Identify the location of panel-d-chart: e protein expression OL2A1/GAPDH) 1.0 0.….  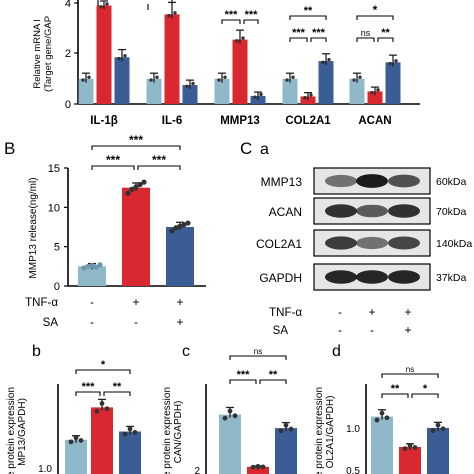
(381, 419).